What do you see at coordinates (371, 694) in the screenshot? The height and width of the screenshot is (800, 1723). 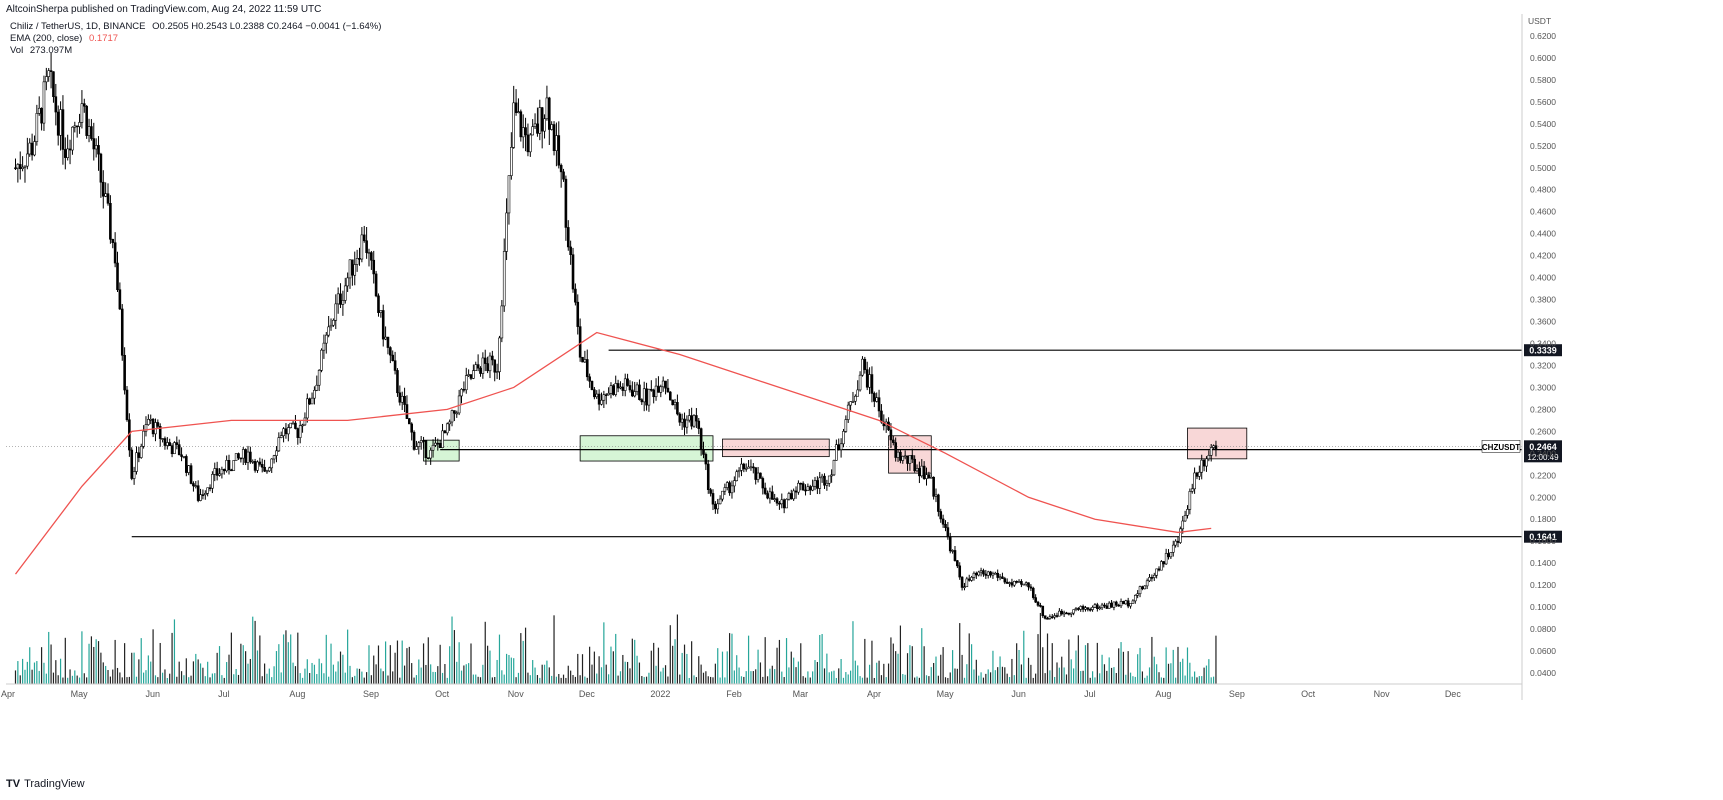 I see `x-tick-label: Sep` at bounding box center [371, 694].